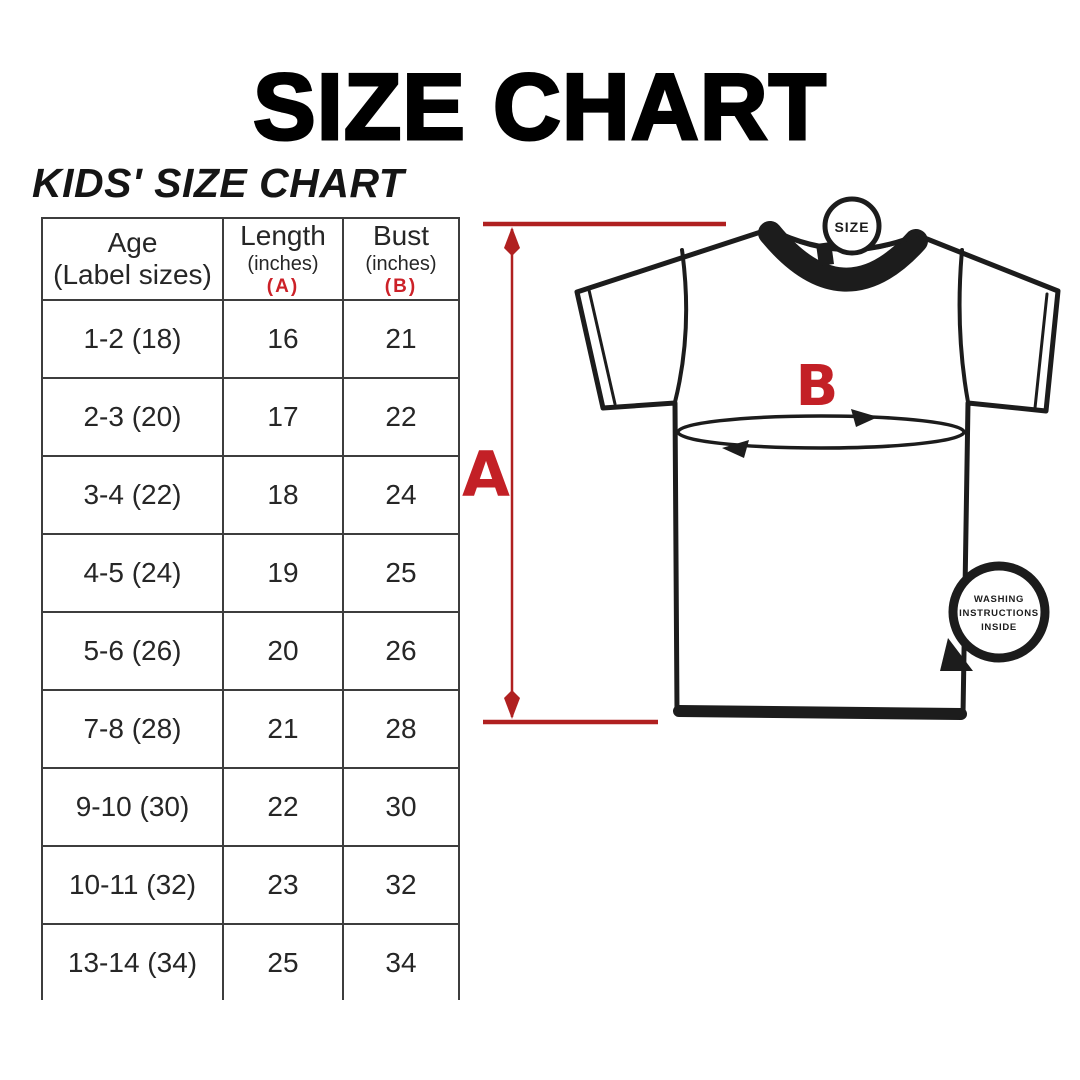 The width and height of the screenshot is (1080, 1080). I want to click on size-tag-circle, so click(852, 226).